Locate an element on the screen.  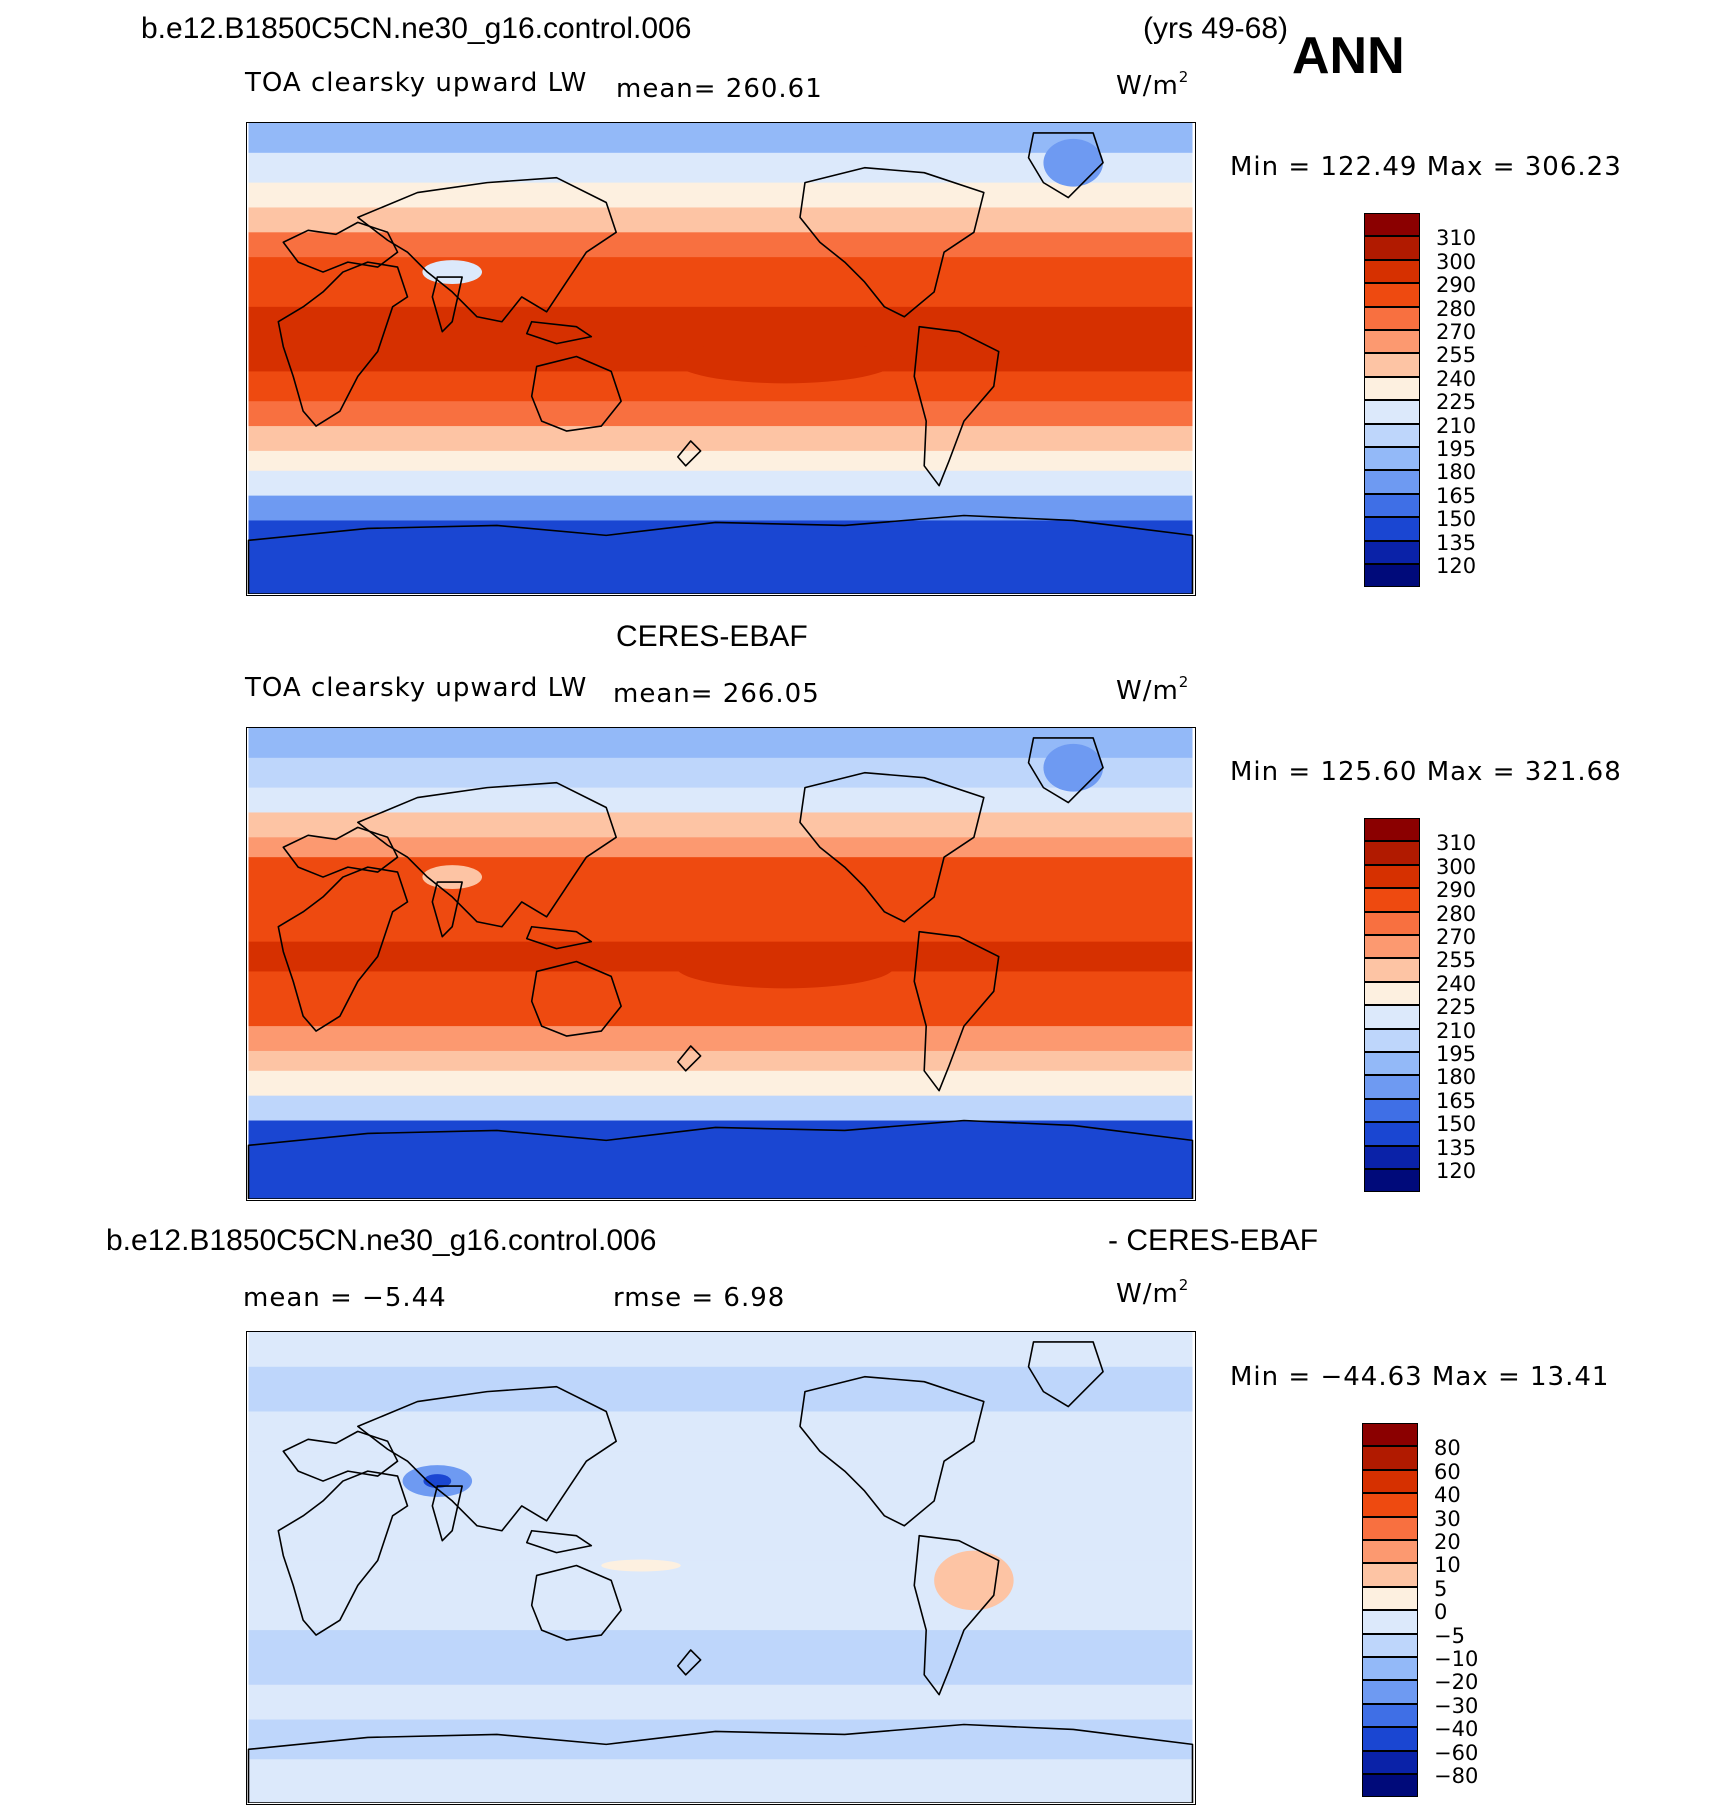
tibet-feature is located at coordinates (452, 272).